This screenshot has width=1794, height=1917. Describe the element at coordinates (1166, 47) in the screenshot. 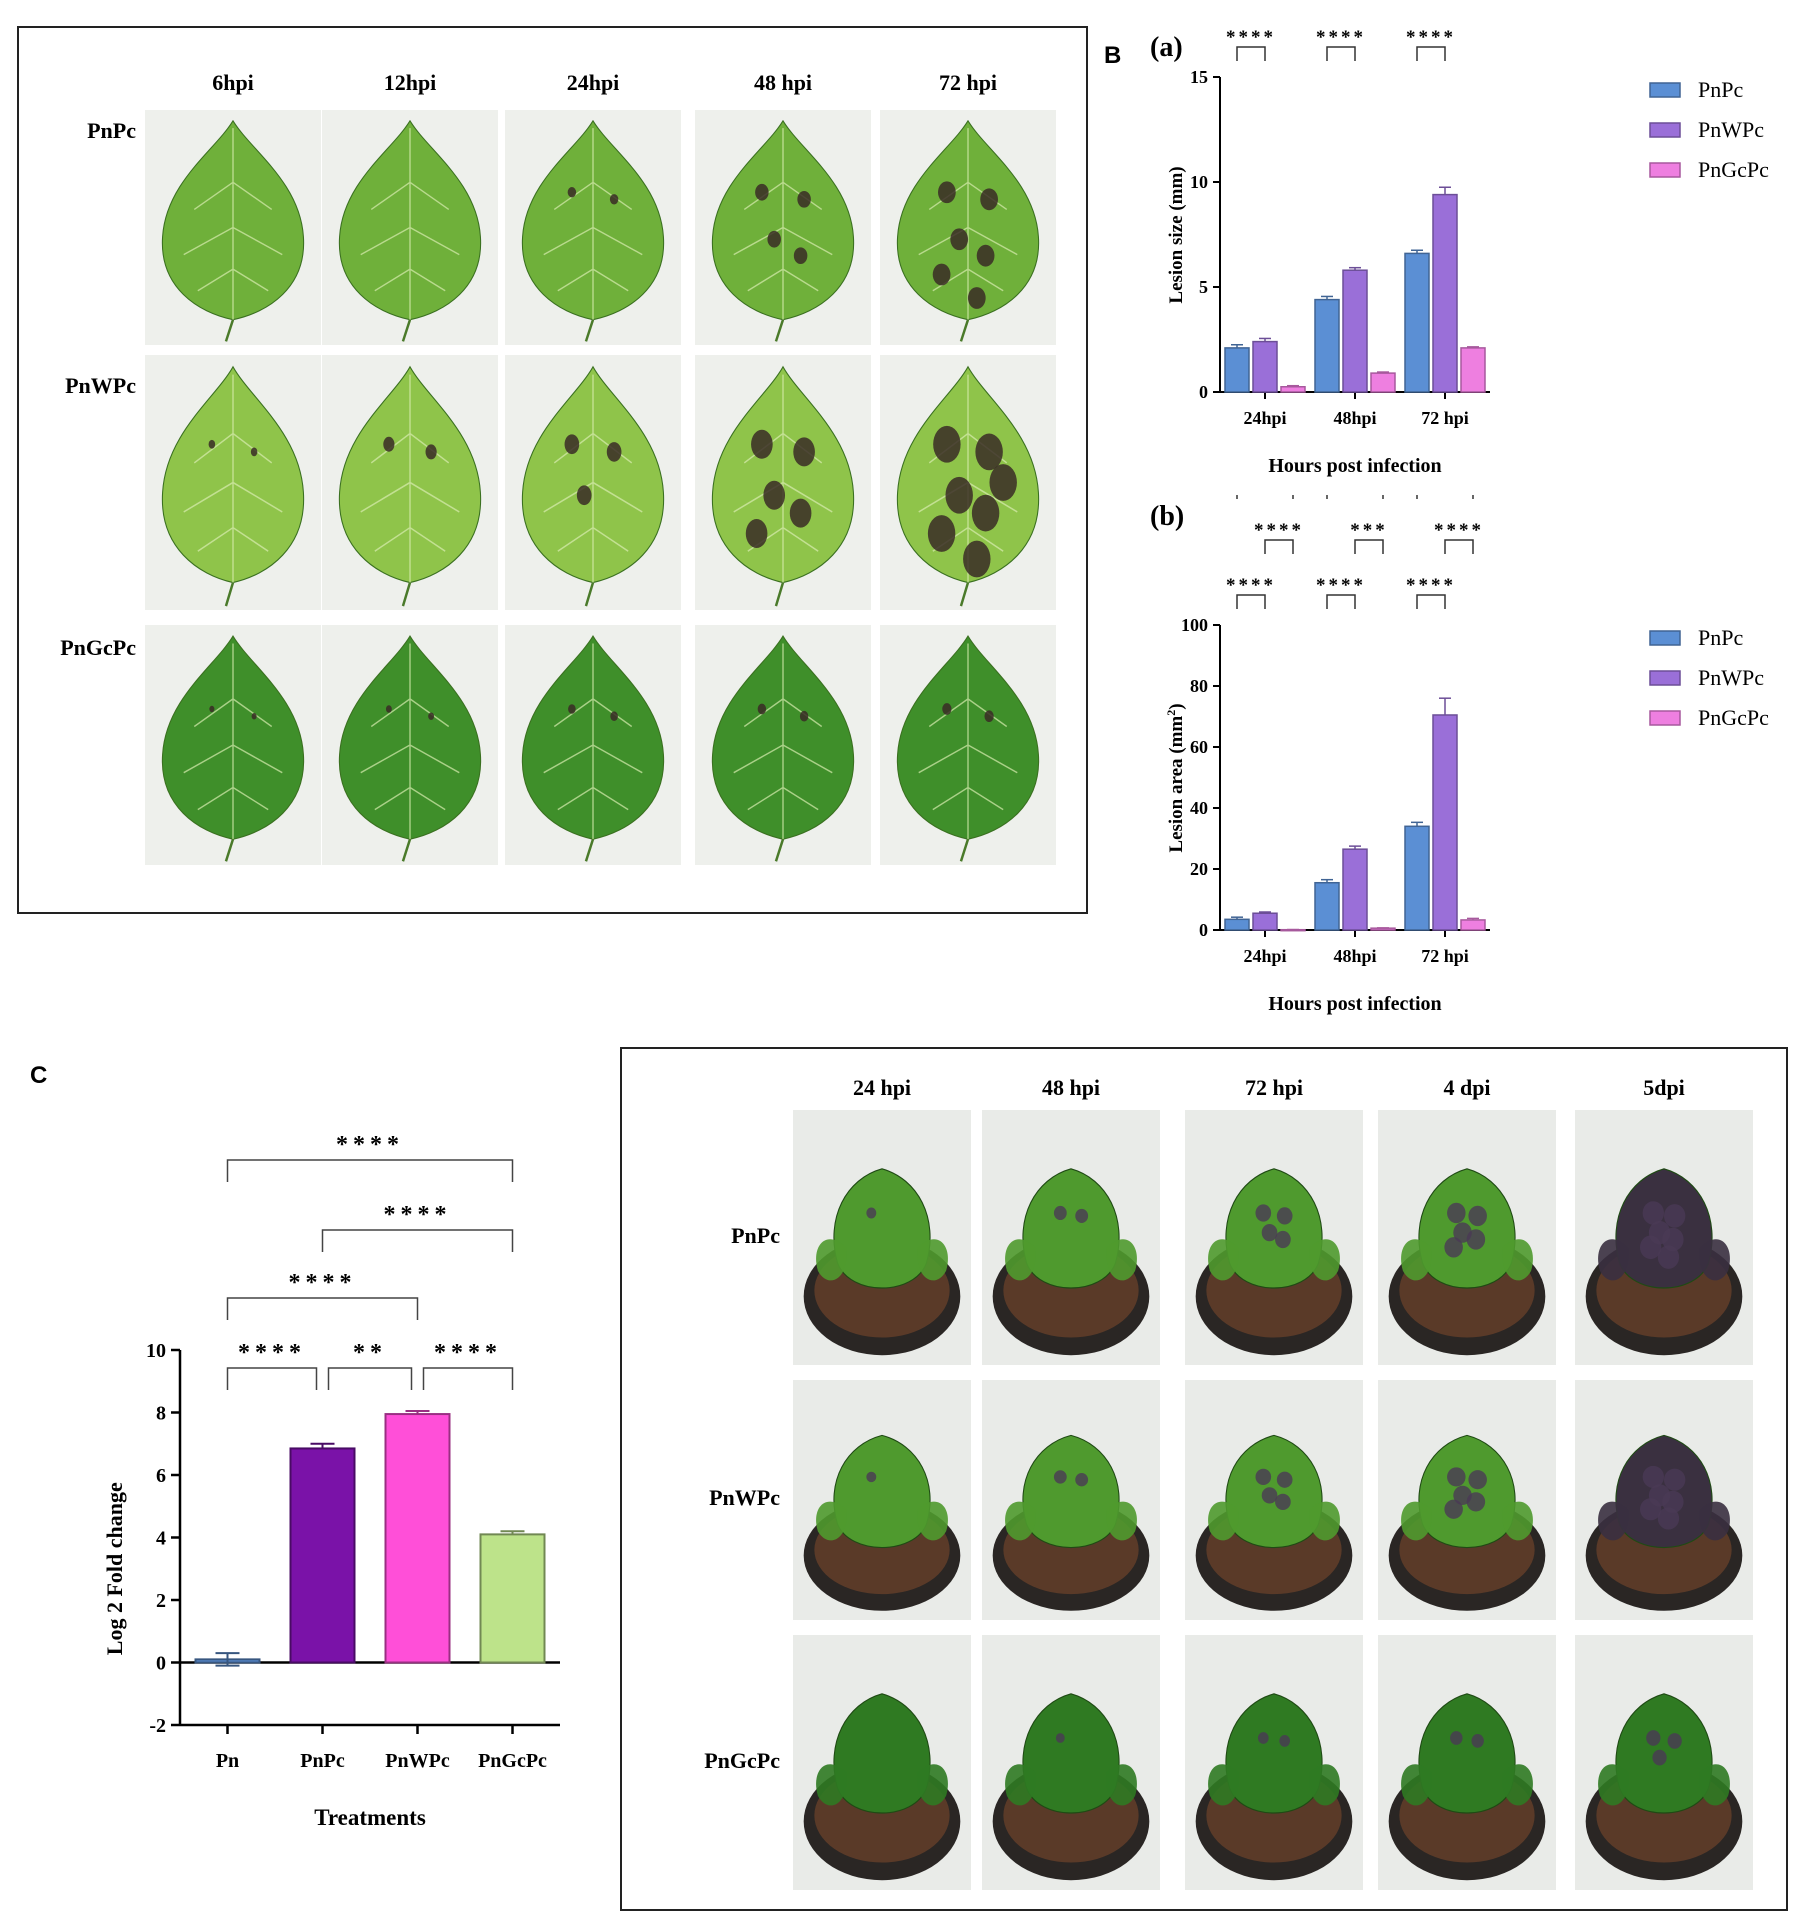

I see `subplot-label: (a)` at that location.